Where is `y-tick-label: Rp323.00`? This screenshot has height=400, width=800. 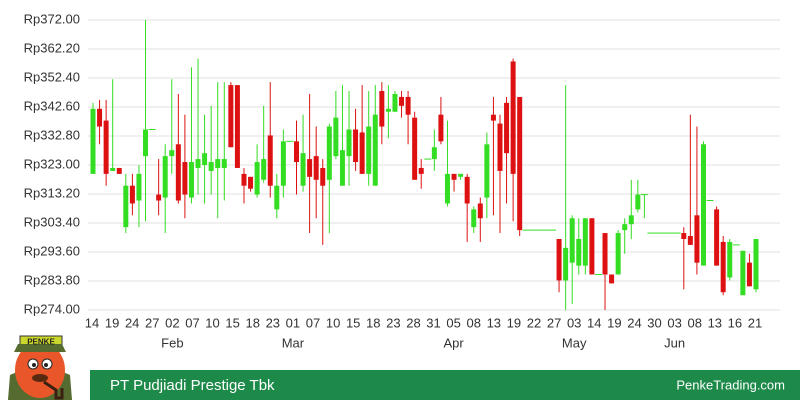
y-tick-label: Rp323.00 is located at coordinates (52, 163).